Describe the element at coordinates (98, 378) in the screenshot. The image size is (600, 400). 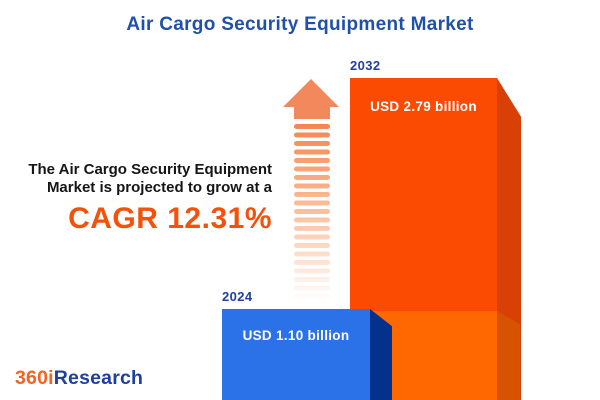
I see `logo-research: Research` at that location.